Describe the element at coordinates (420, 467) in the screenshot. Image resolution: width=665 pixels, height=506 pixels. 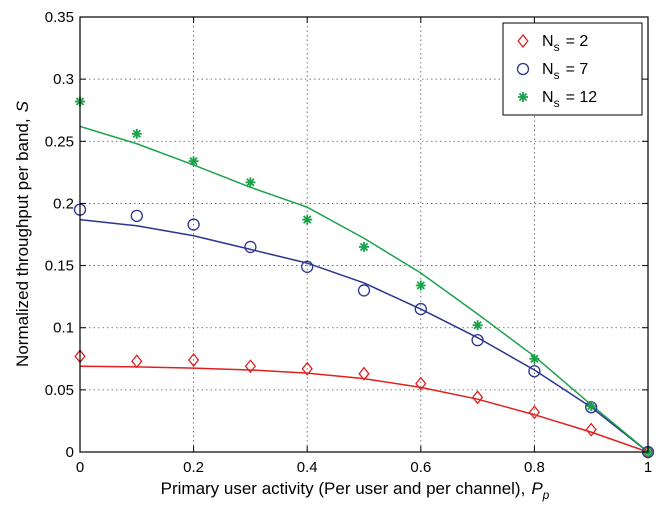
I see `x-tick-label: 0.6` at that location.